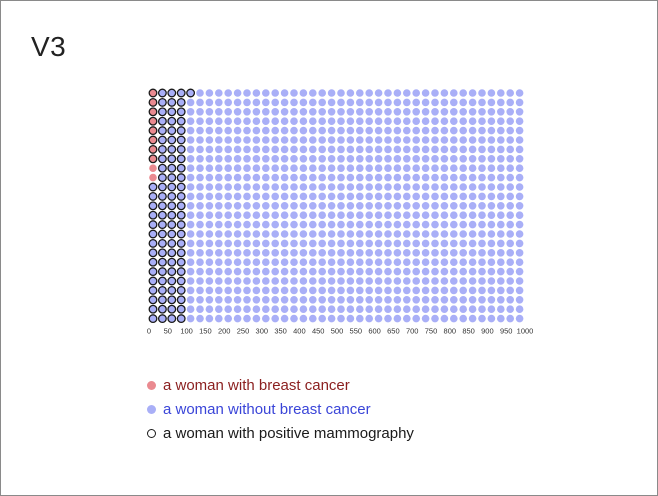 The height and width of the screenshot is (496, 658). Describe the element at coordinates (262, 331) in the screenshot. I see `axis-tick-label: 300` at that location.